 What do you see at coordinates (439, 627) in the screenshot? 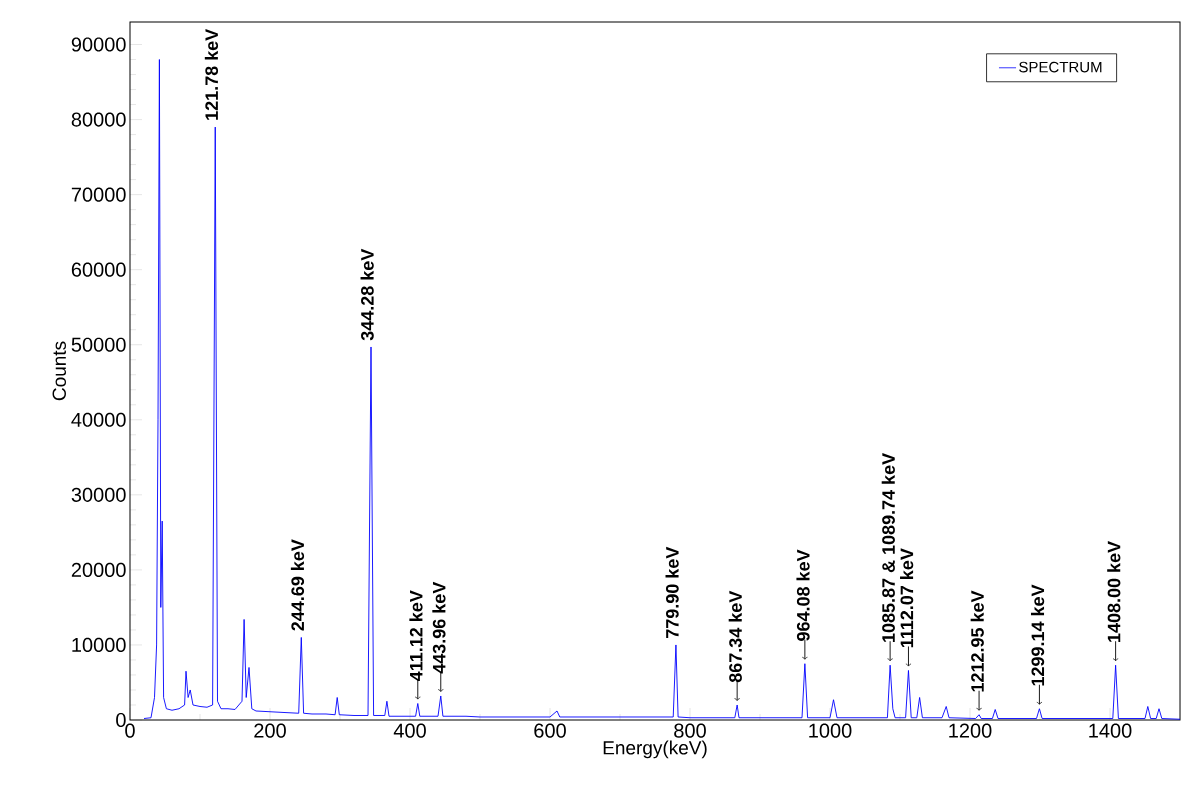
I see `annotation: 443.96 keV` at bounding box center [439, 627].